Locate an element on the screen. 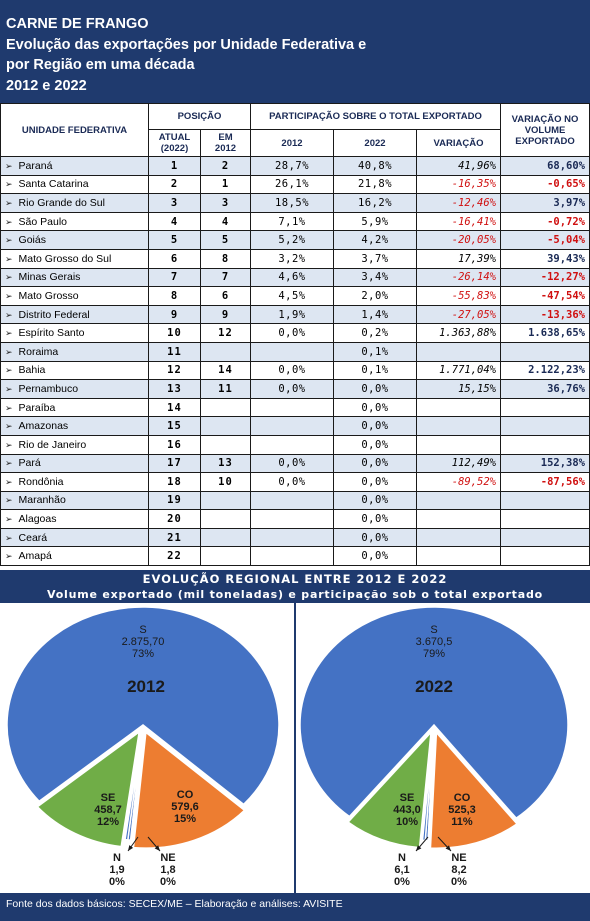 The image size is (590, 921). header-title: CARNE DE FRANGO is located at coordinates (77, 24).